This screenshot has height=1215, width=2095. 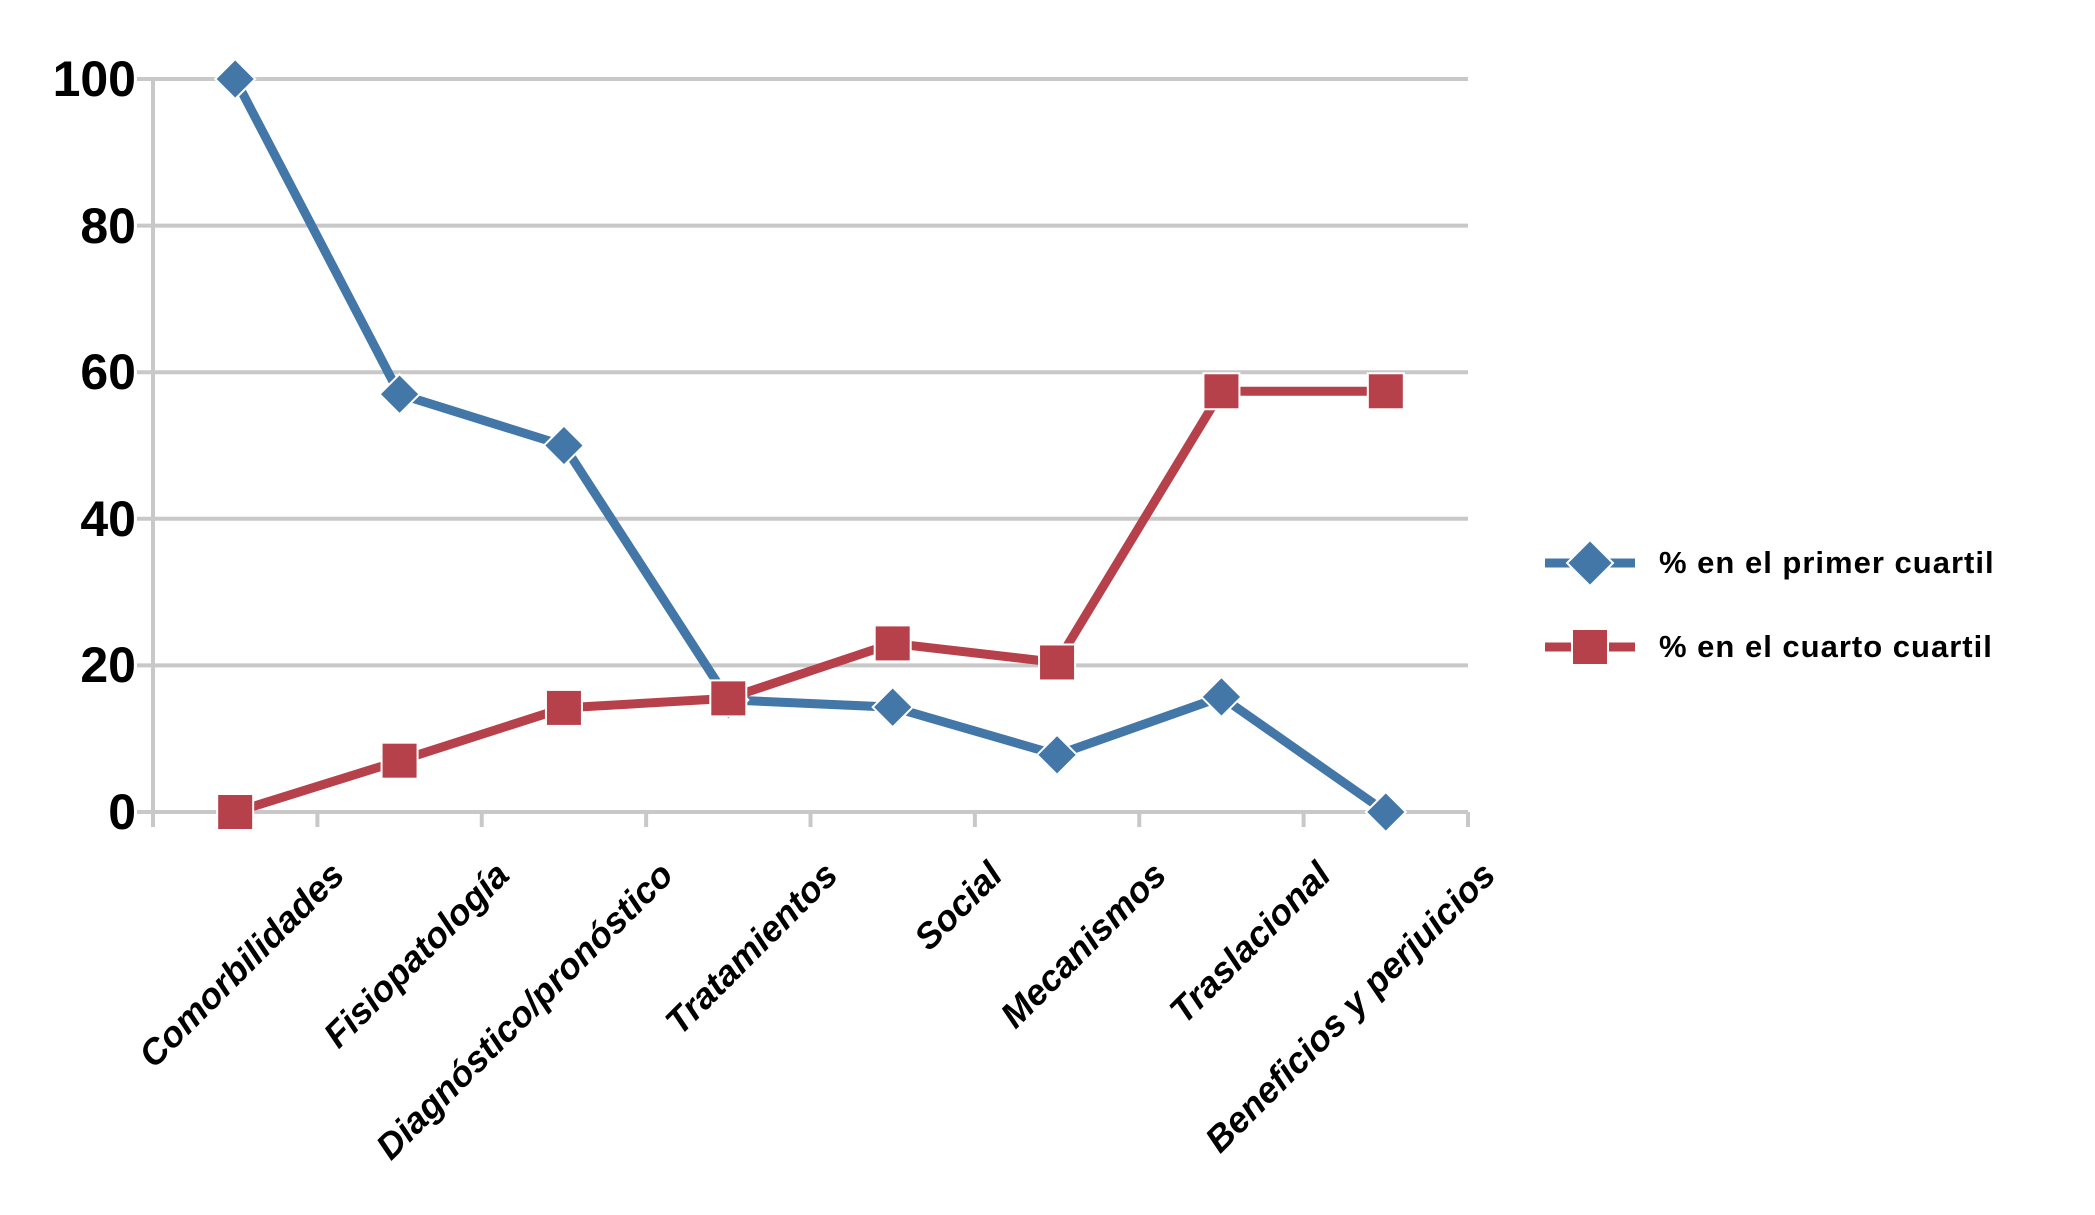 I want to click on legend-item-cuarto-cuartil: % en el cuarto cuartil, so click(x=1770, y=647).